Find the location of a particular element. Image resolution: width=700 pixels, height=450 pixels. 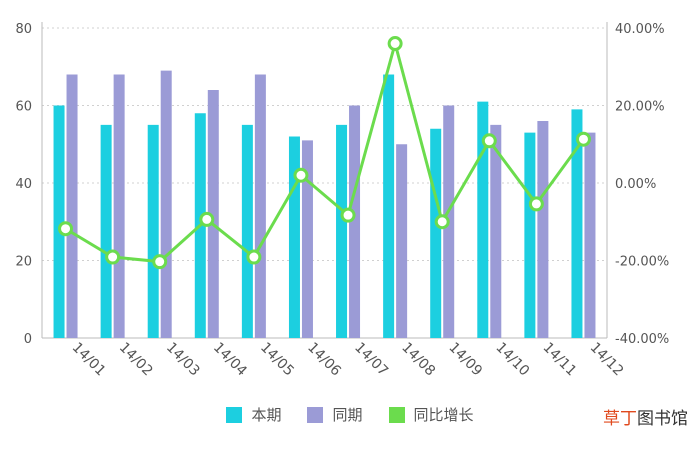

x-tick-label: 14/10 is located at coordinates (512, 360).